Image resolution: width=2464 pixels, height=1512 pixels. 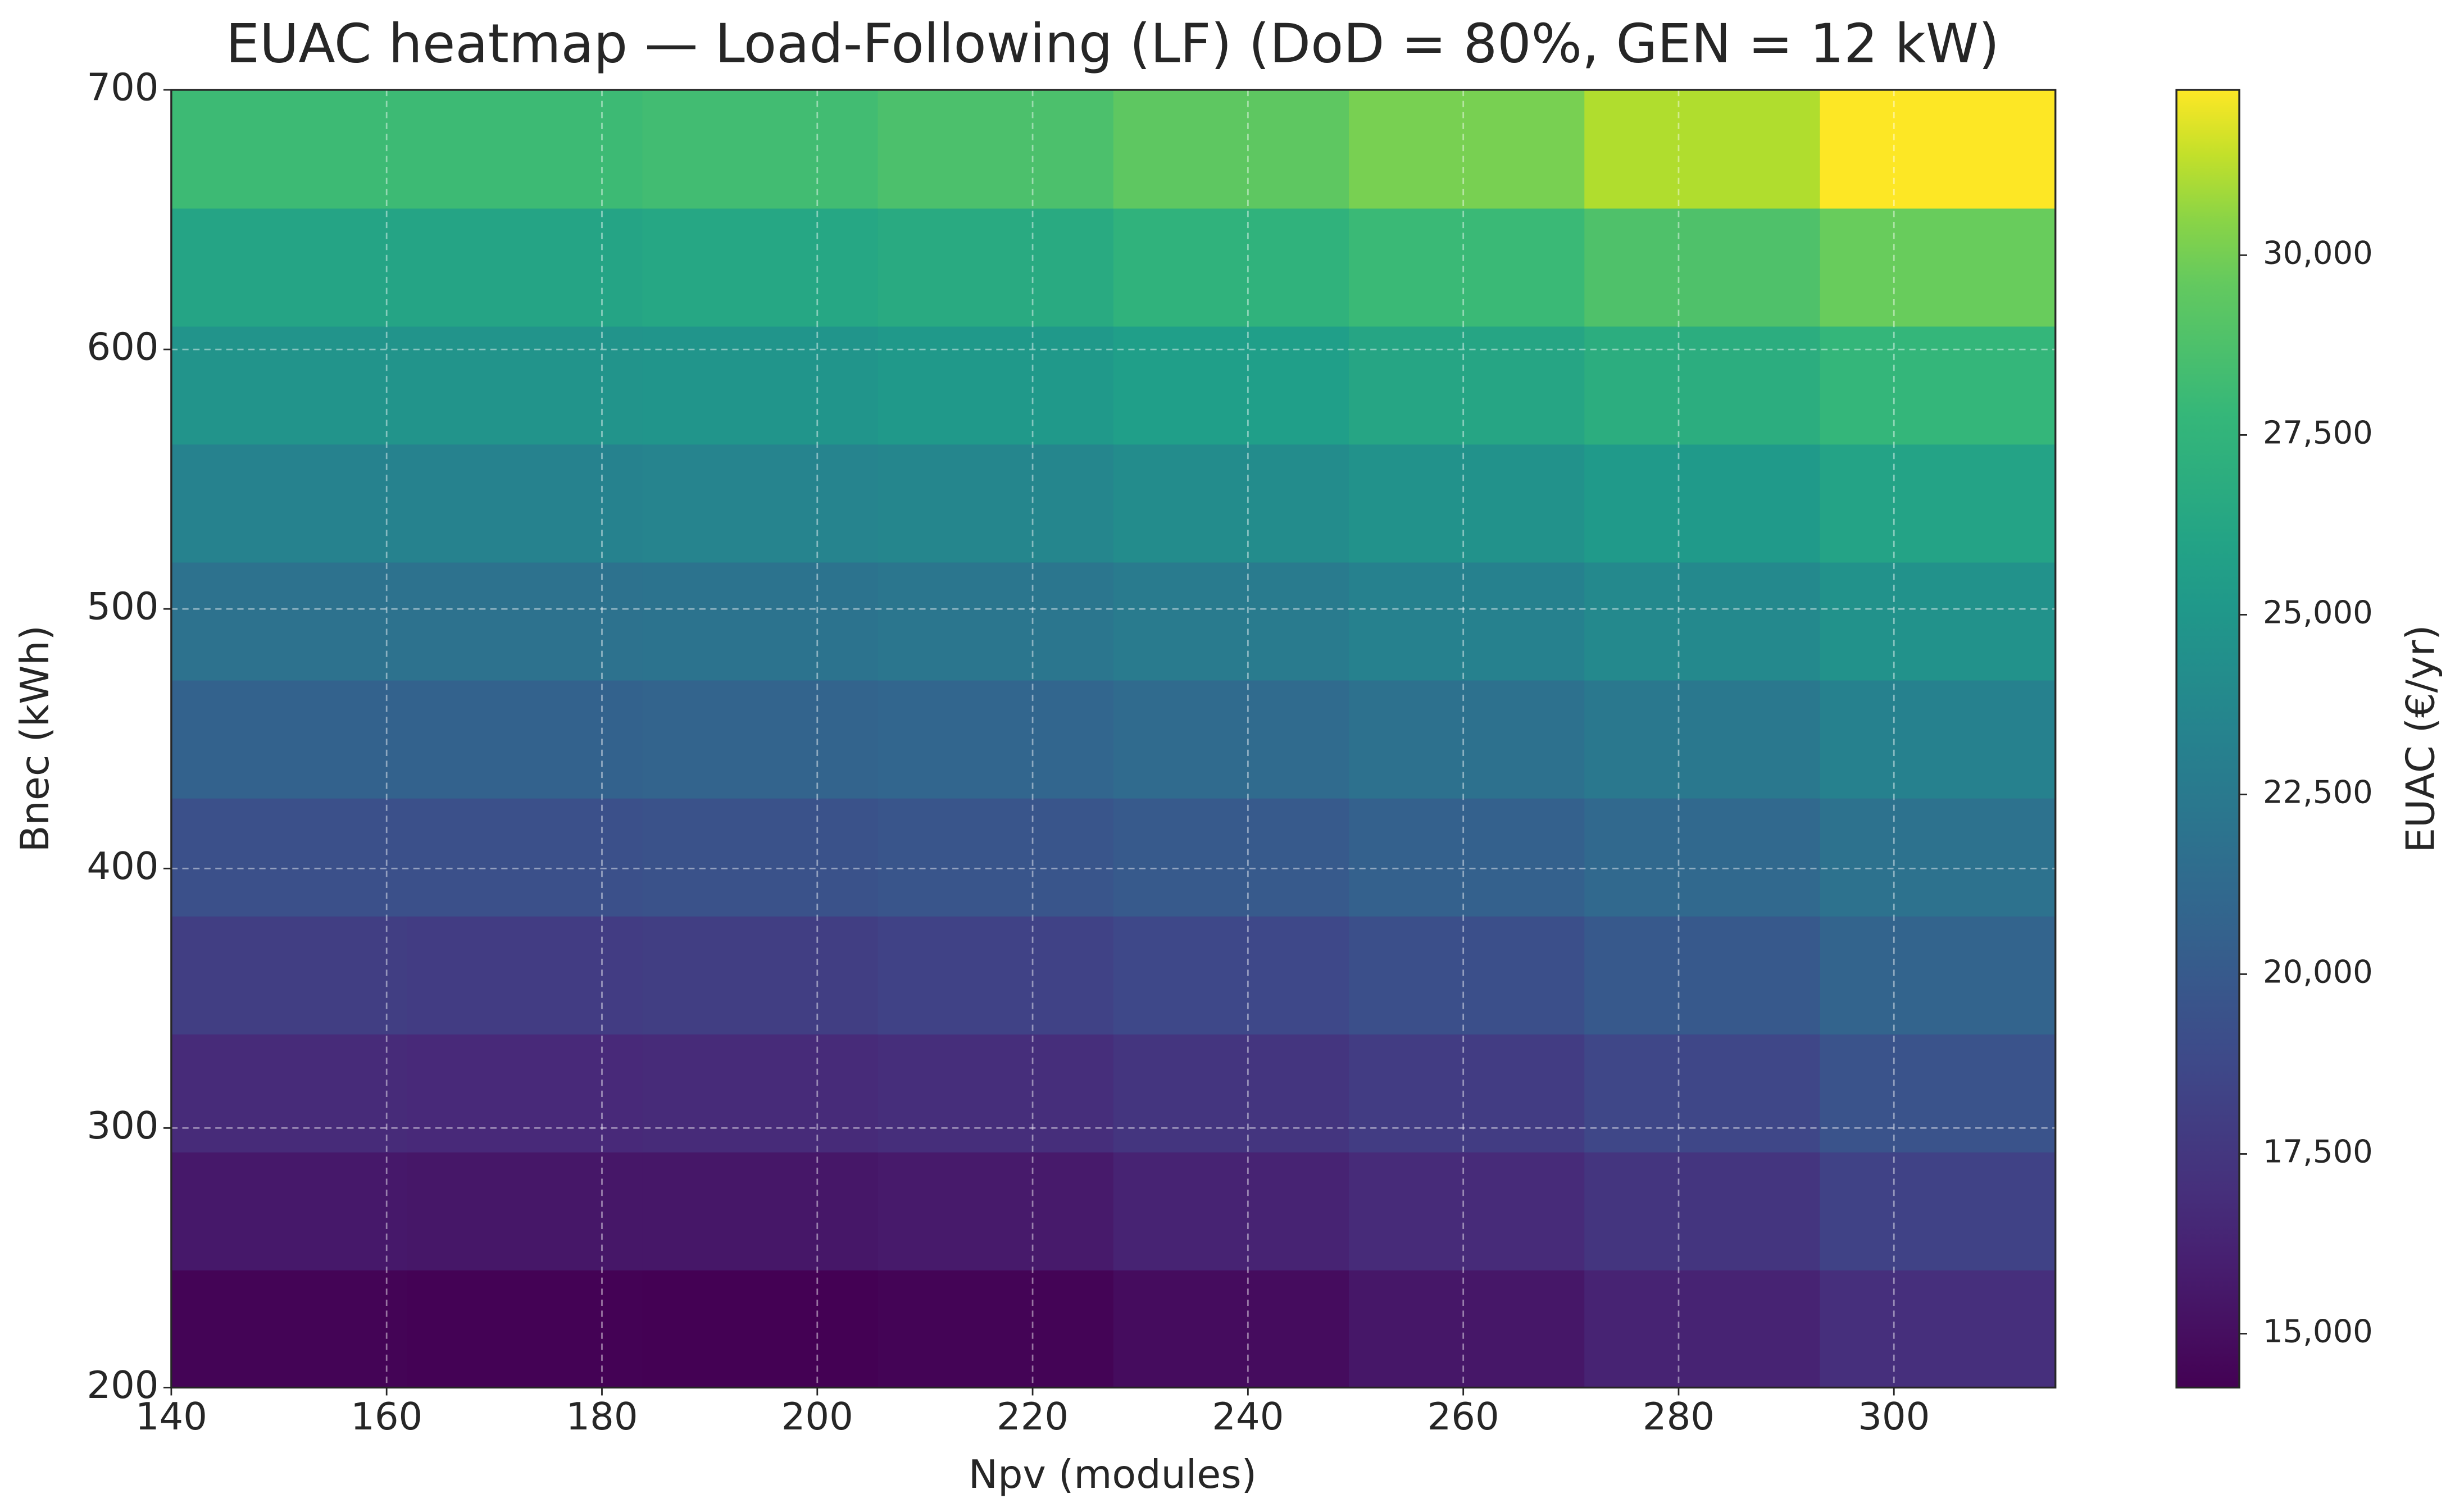 I want to click on x-tick-label: 140, so click(x=171, y=1416).